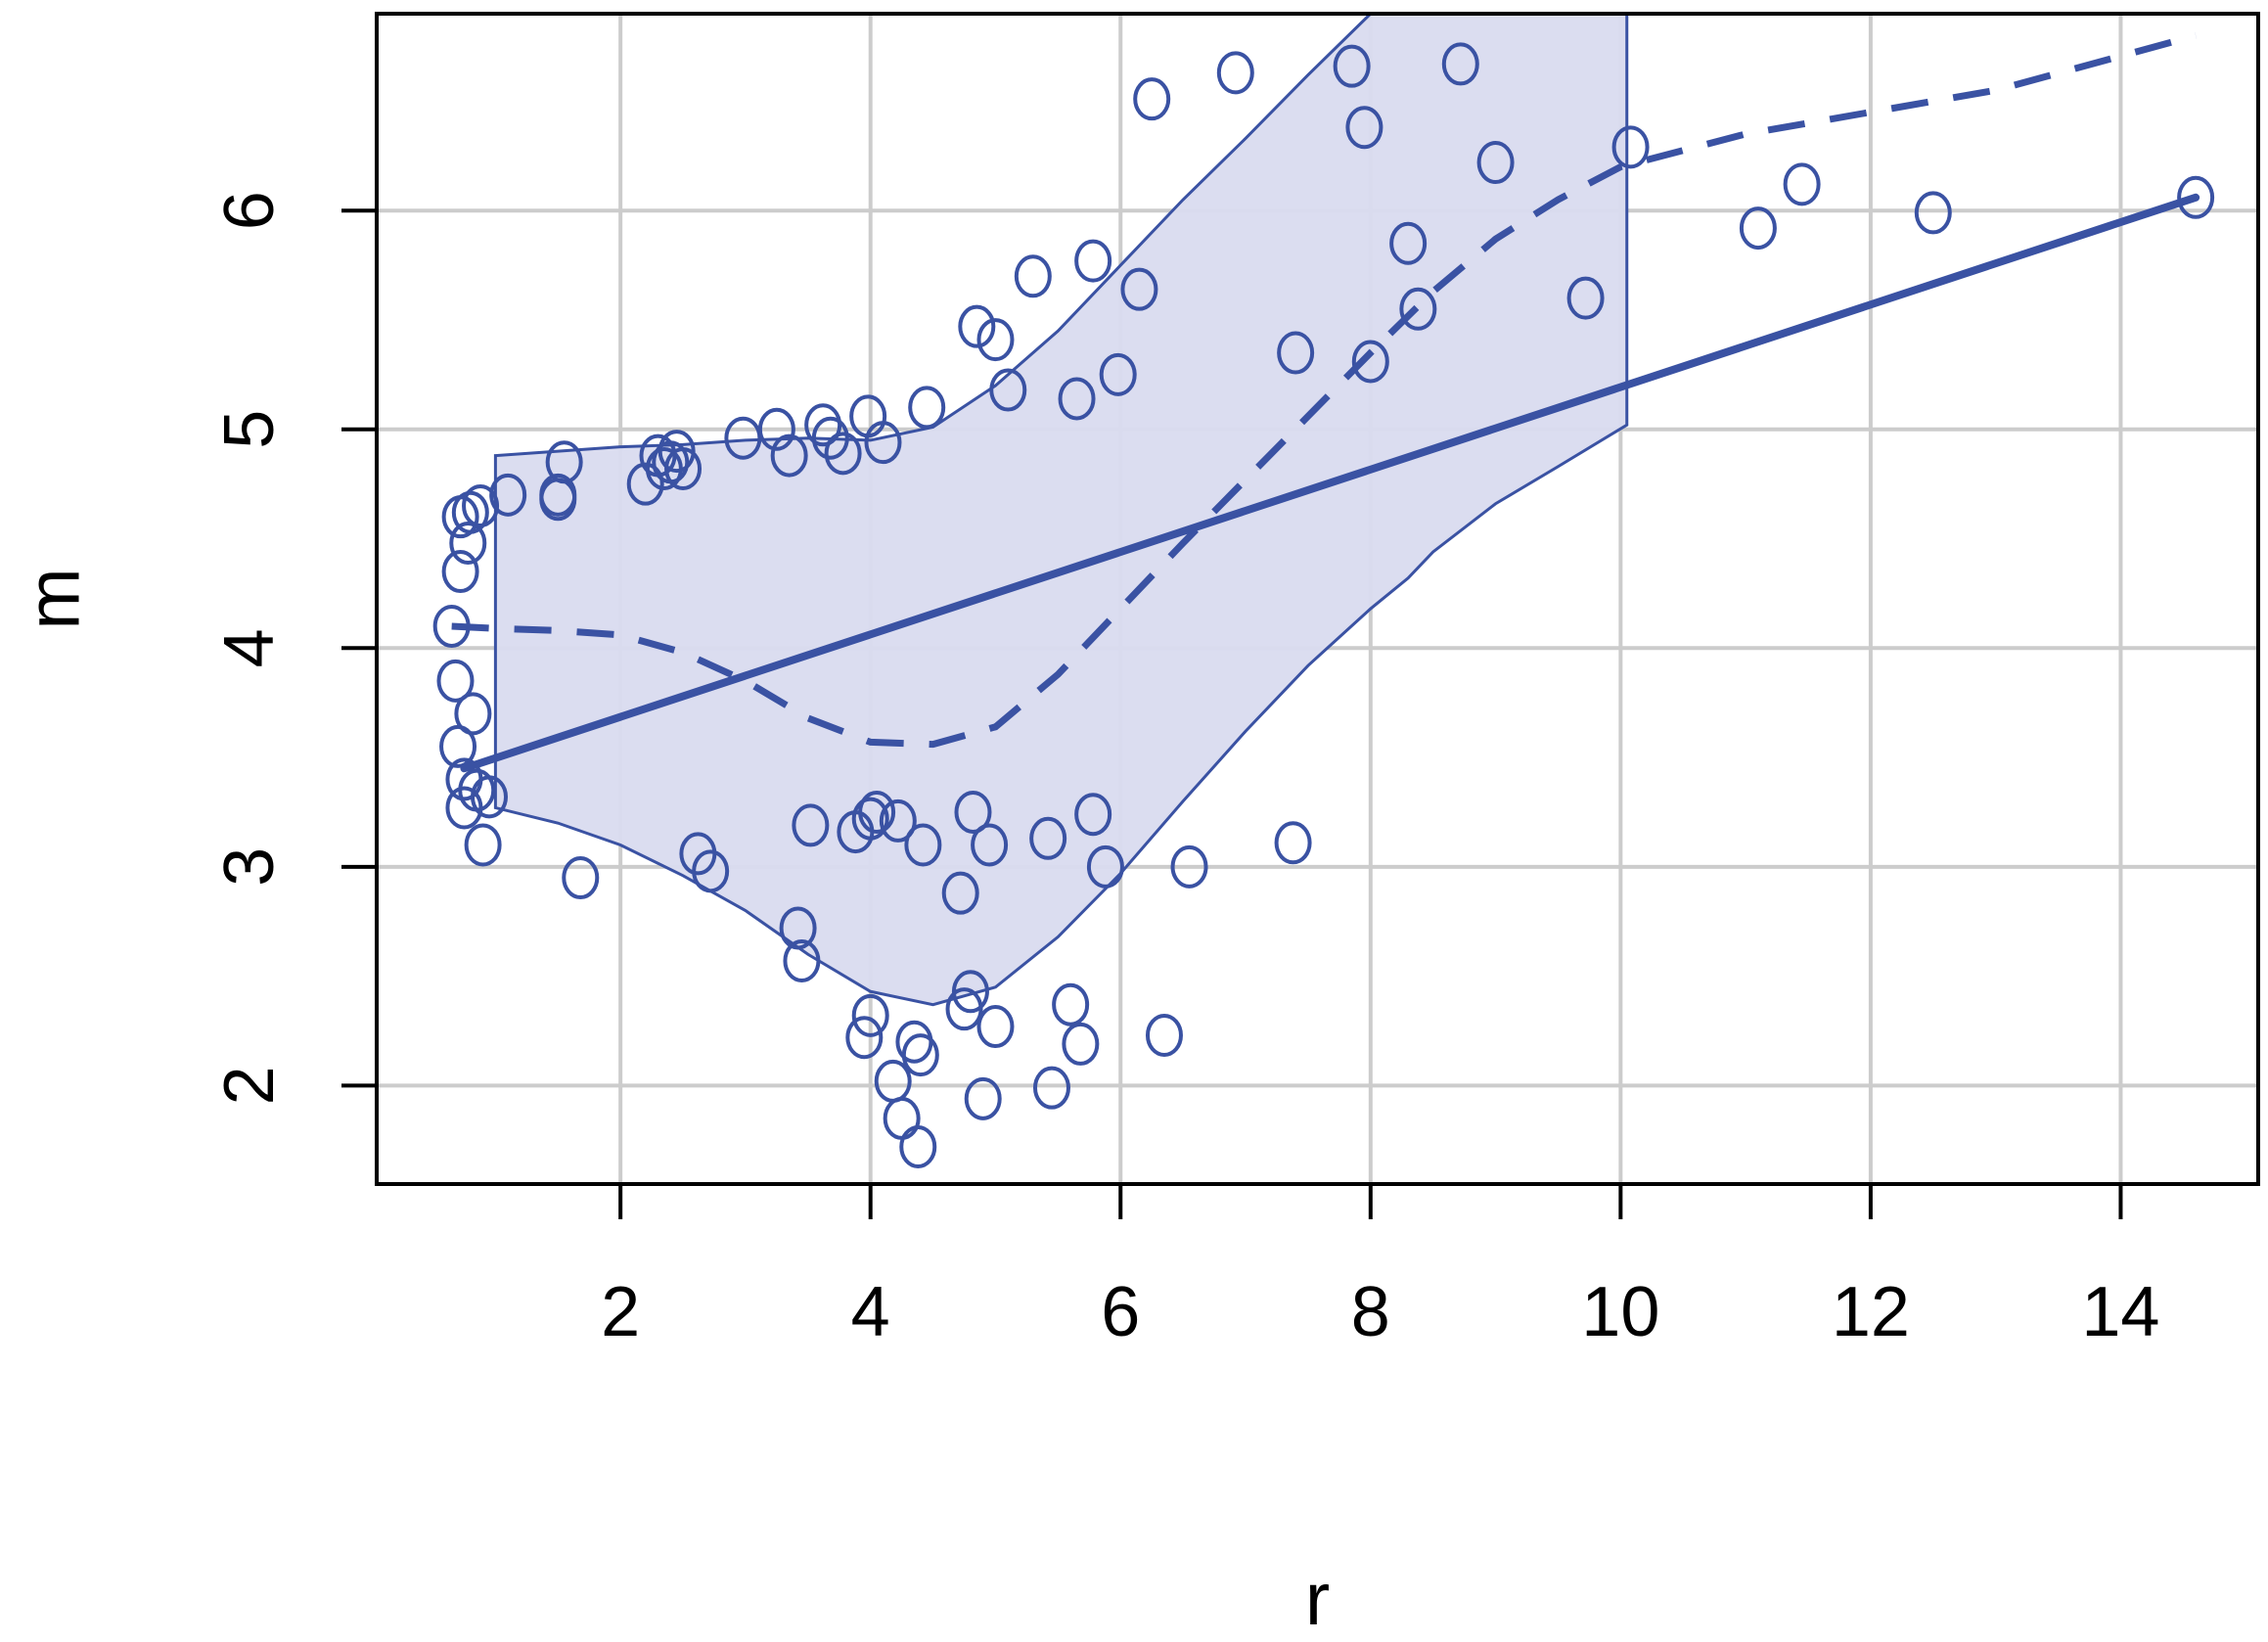 The image size is (2268, 1642). What do you see at coordinates (1620, 1312) in the screenshot?
I see `x-tick-label: 10` at bounding box center [1620, 1312].